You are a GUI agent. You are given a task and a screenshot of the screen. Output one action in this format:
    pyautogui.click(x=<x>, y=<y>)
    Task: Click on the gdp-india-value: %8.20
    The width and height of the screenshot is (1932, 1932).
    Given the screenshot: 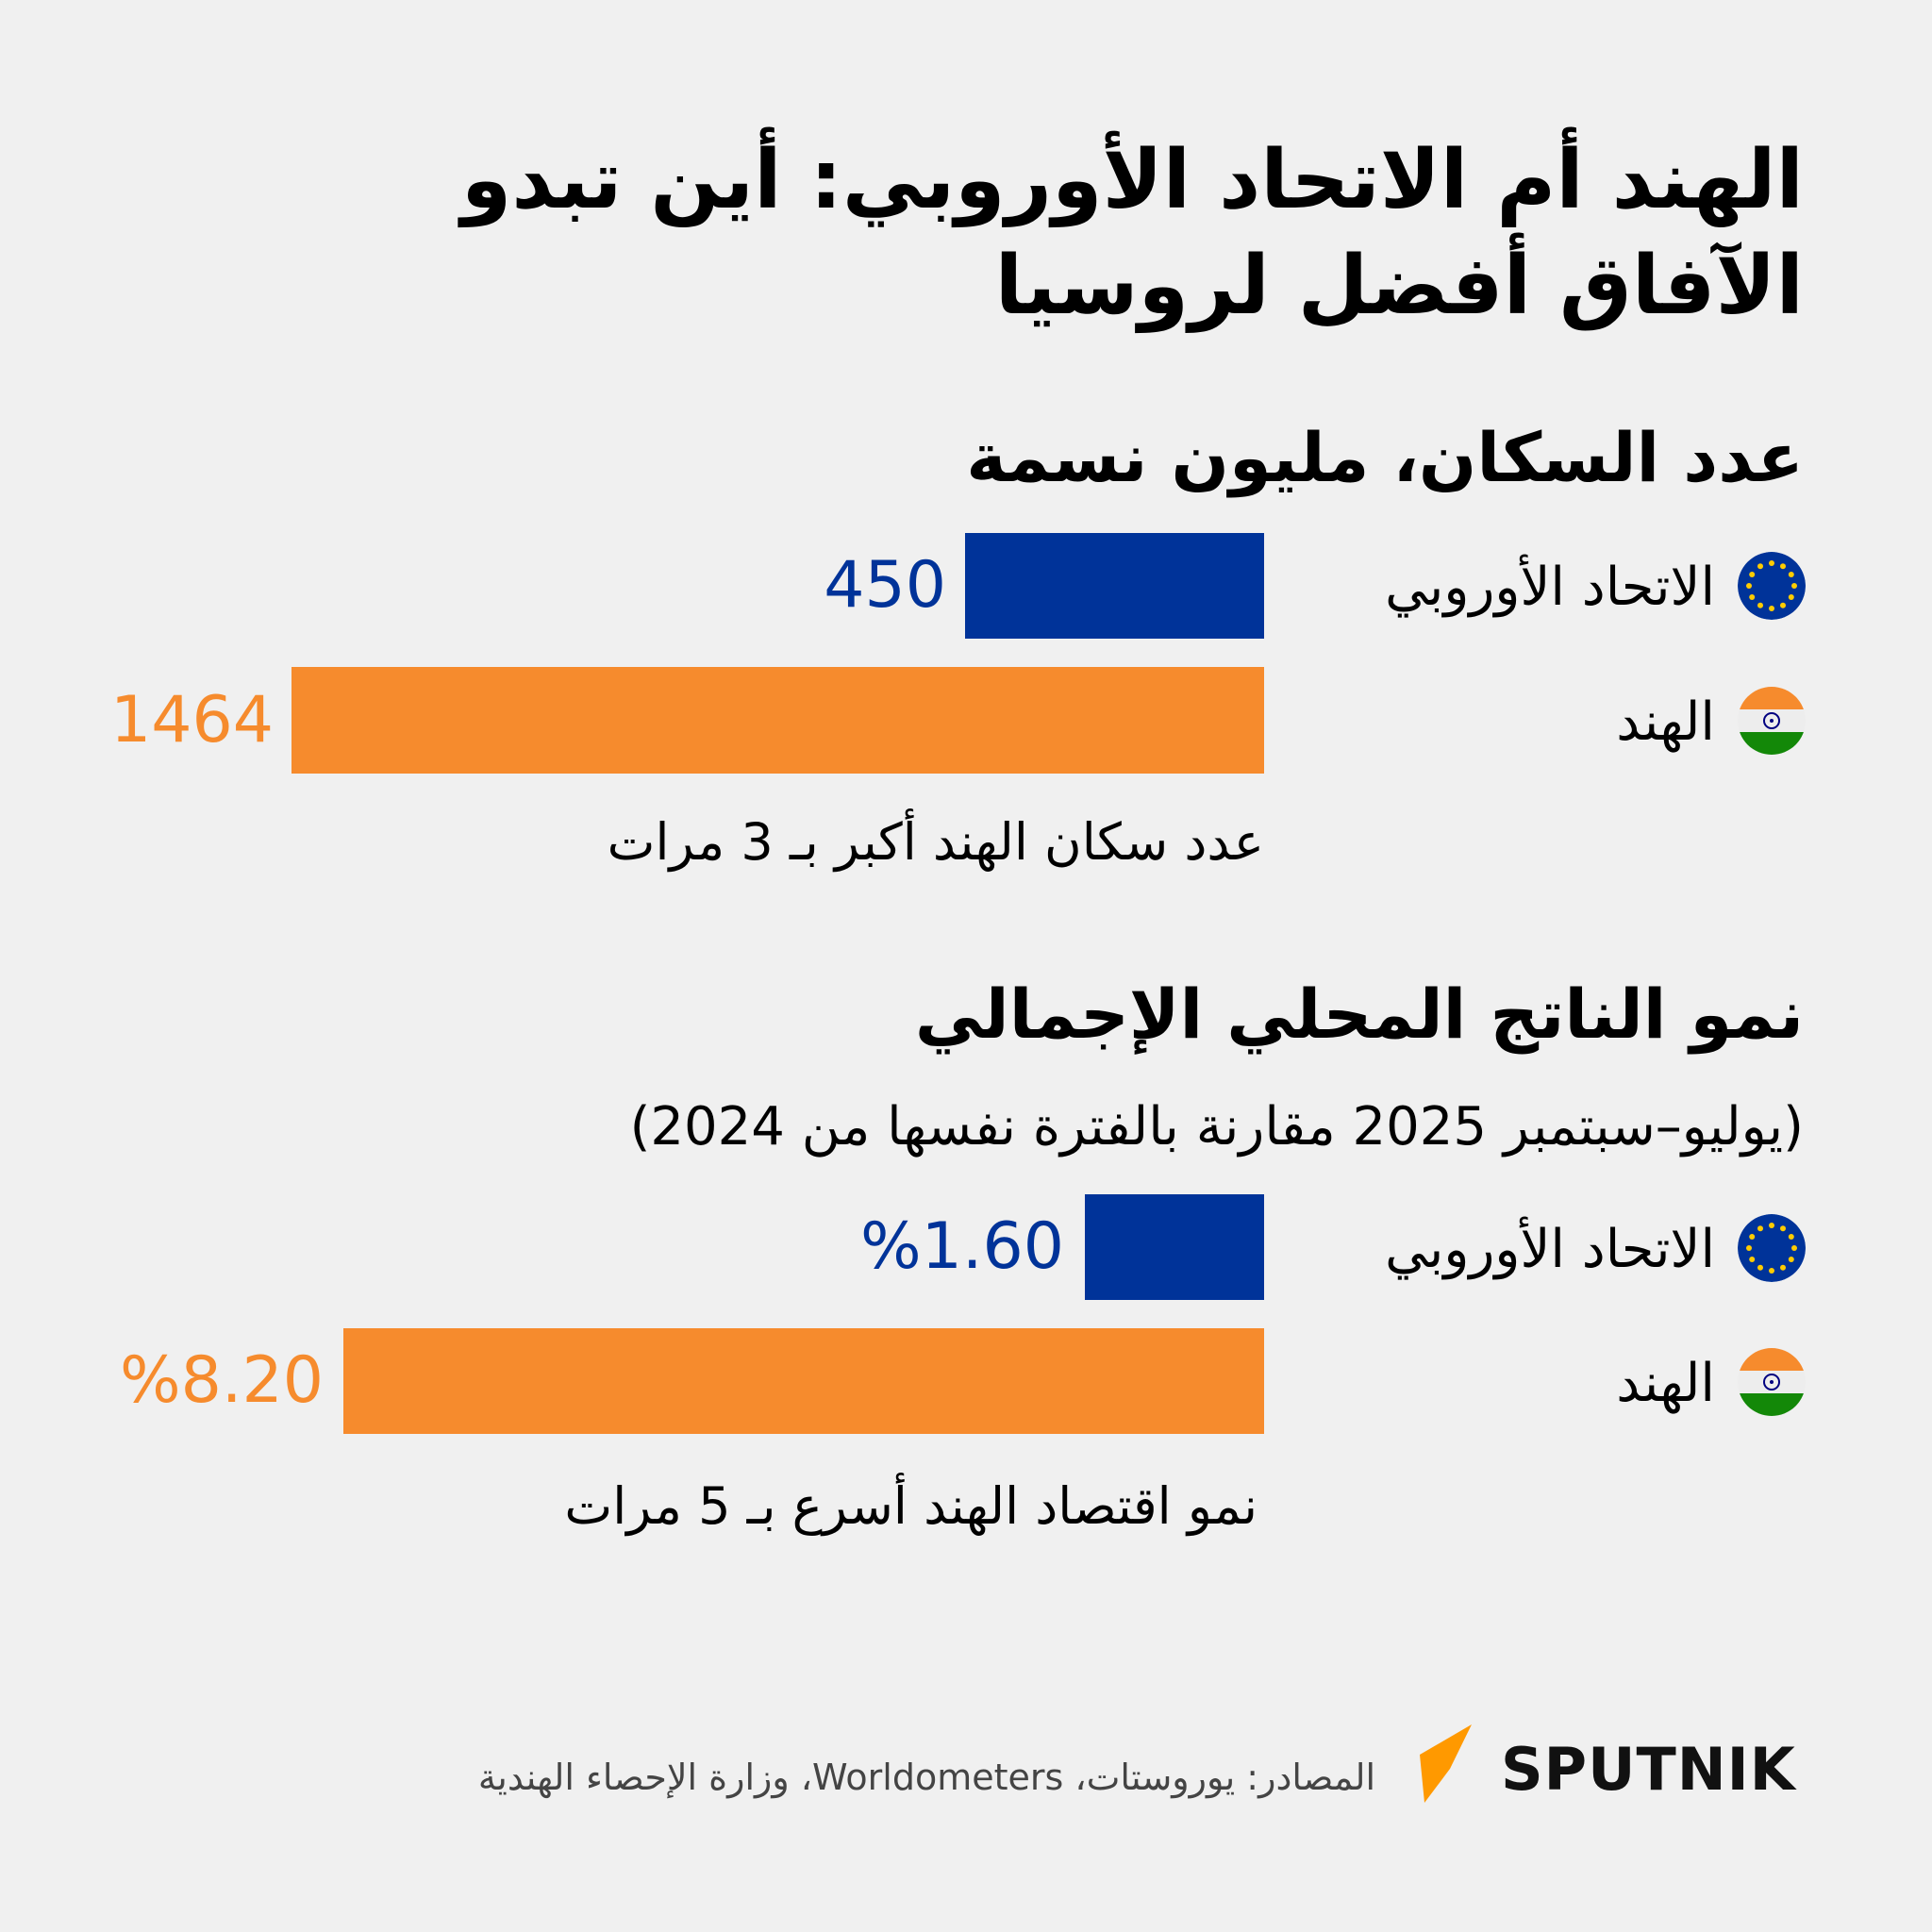 What is the action you would take?
    pyautogui.click(x=221, y=1380)
    